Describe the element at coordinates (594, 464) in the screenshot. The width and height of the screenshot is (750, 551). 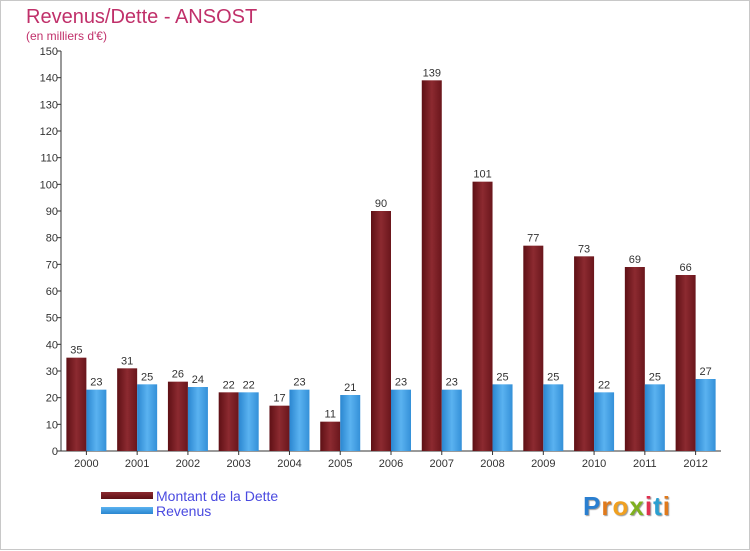
I see `x-tick-label: 2010` at that location.